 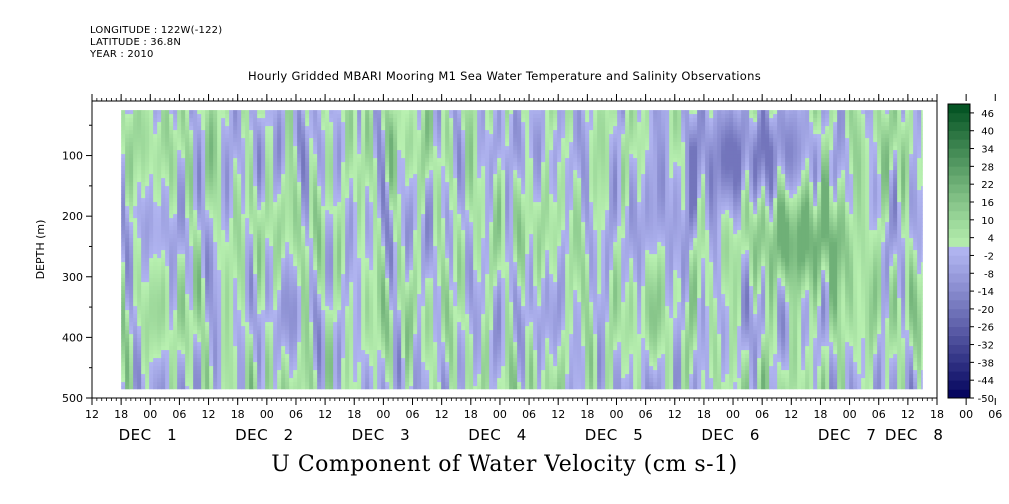 I want to click on colorbar-label: -32, so click(x=986, y=346).